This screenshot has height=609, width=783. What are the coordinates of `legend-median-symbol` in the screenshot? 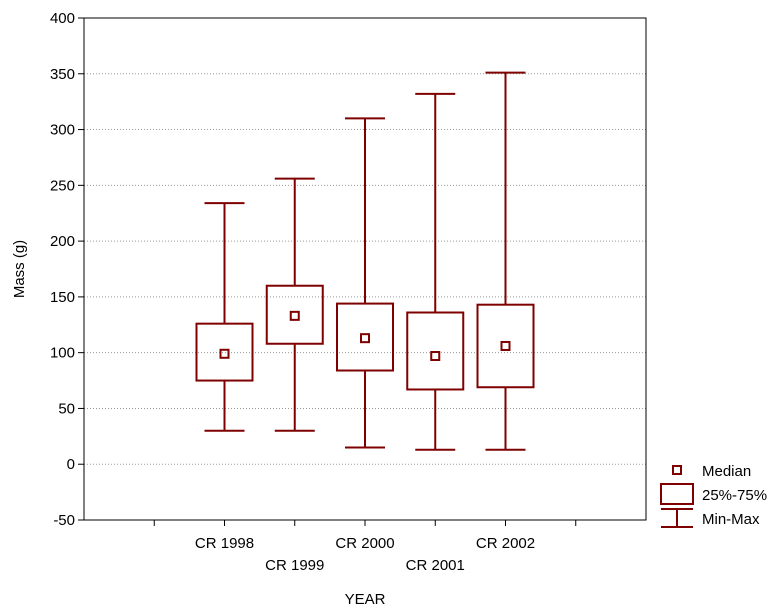 It's located at (677, 470).